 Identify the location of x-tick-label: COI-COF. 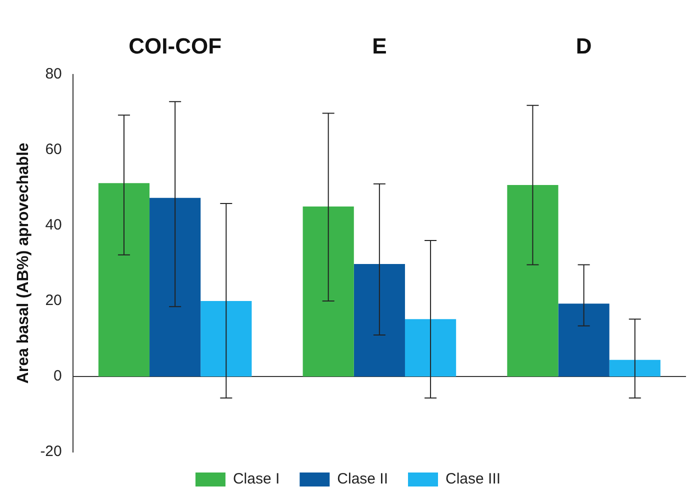
(175, 45).